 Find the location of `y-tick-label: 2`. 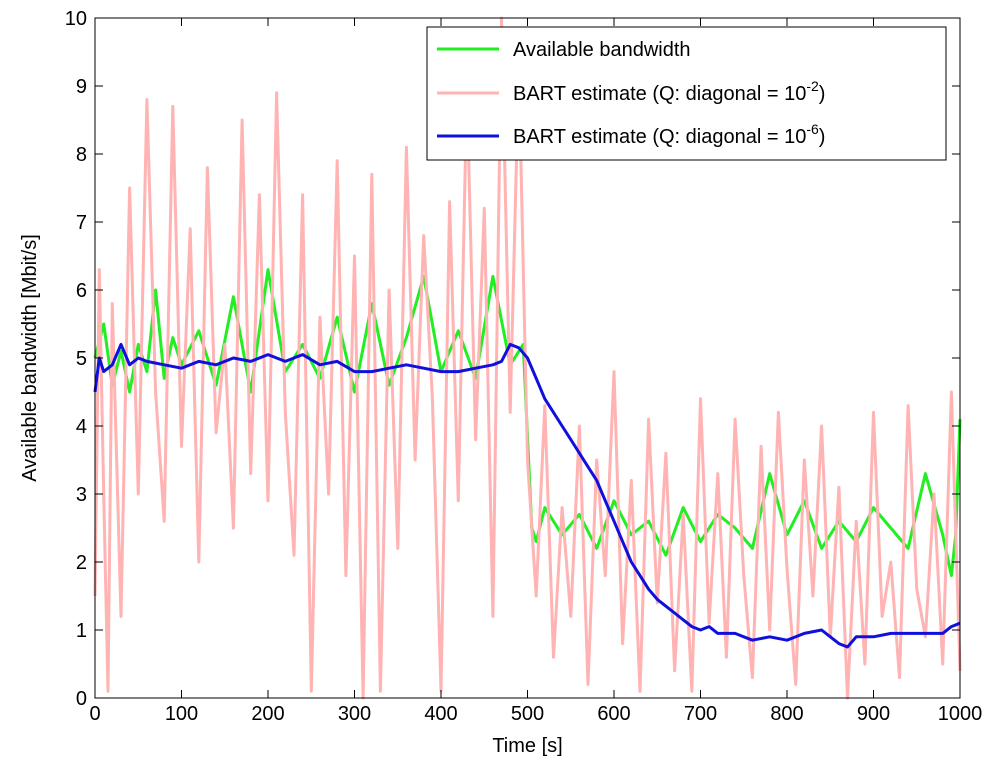

y-tick-label: 2 is located at coordinates (81, 563).